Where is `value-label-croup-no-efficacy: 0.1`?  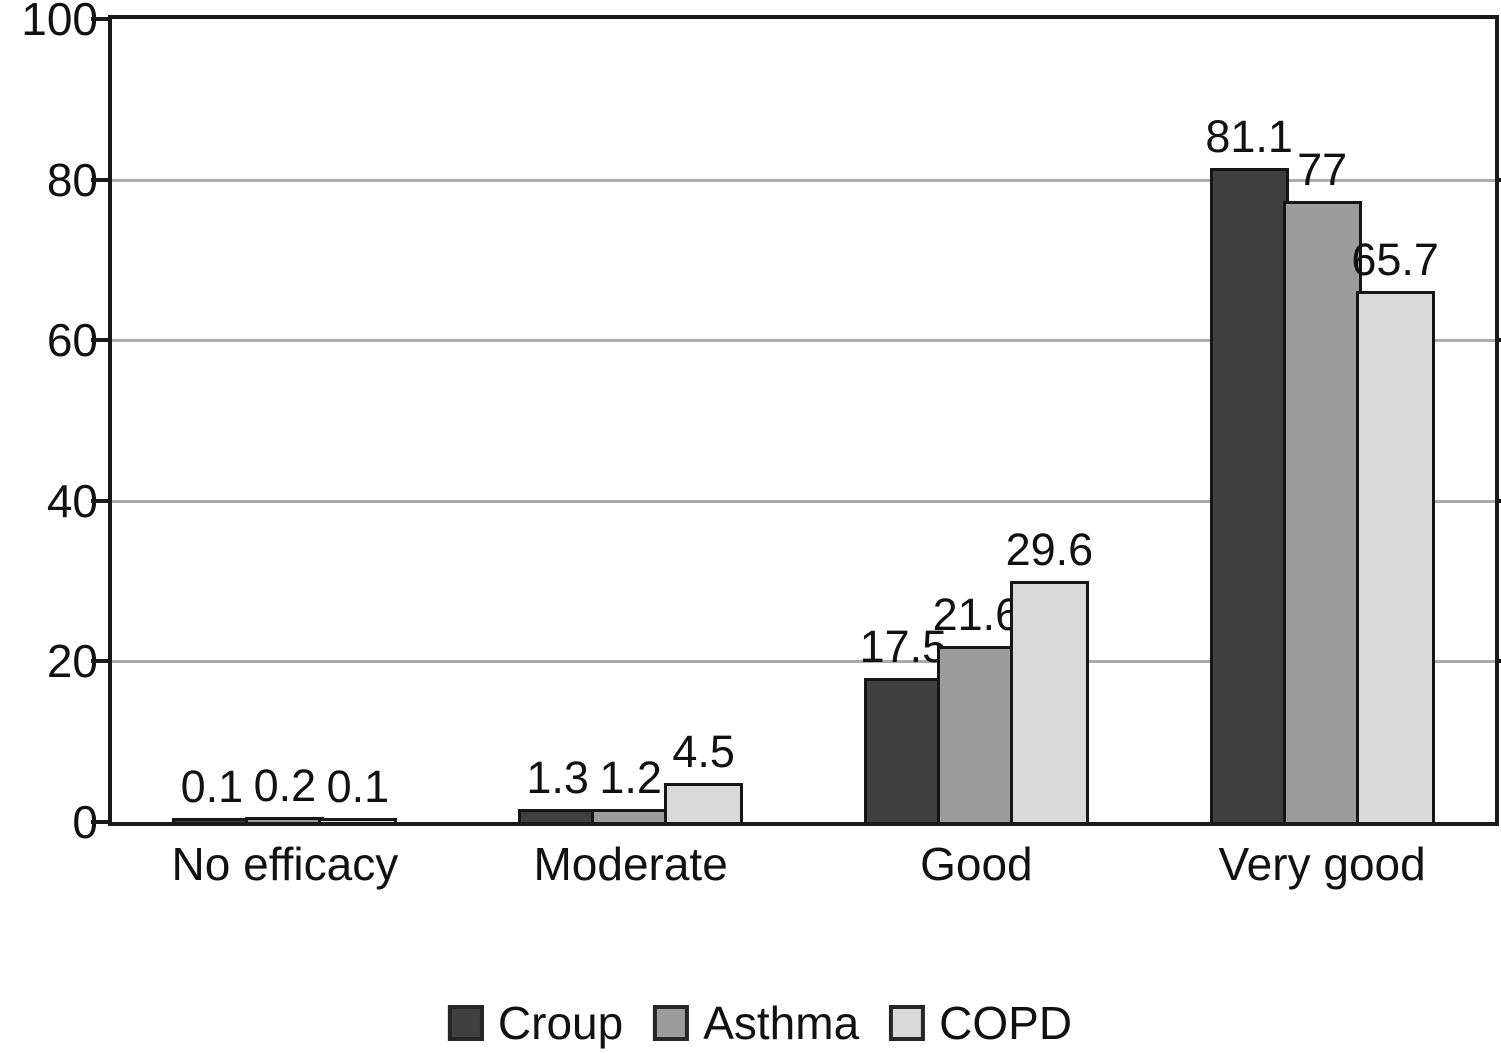 value-label-croup-no-efficacy: 0.1 is located at coordinates (212, 786).